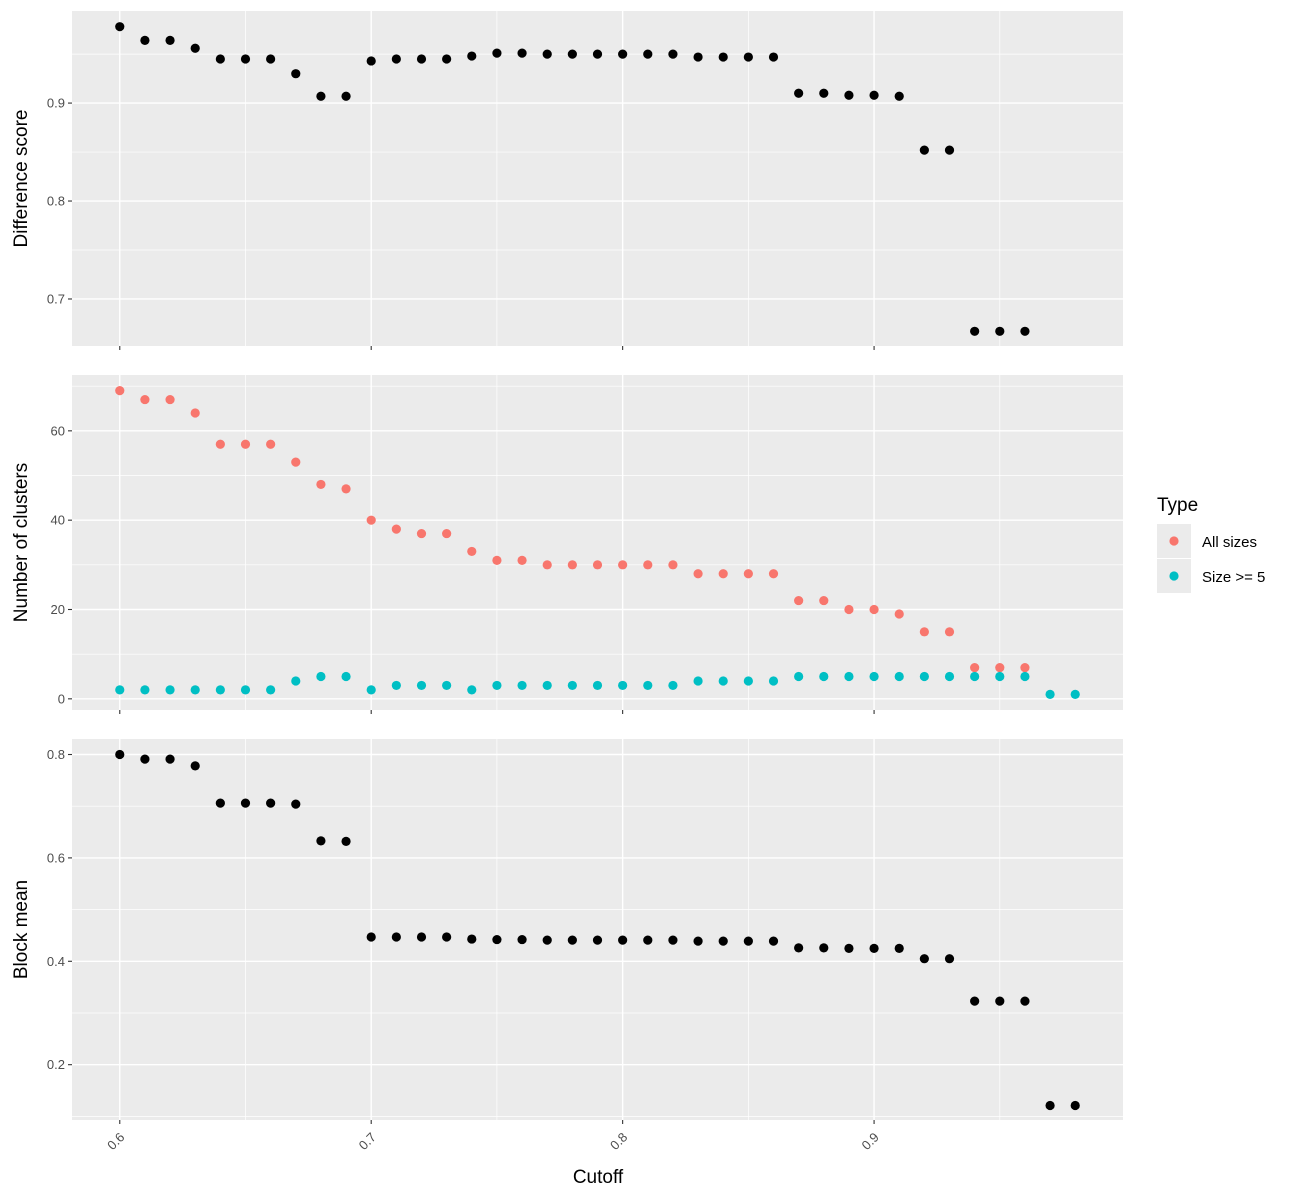 The height and width of the screenshot is (1200, 1300). Describe the element at coordinates (58, 609) in the screenshot. I see `y-tick-label: 20` at that location.